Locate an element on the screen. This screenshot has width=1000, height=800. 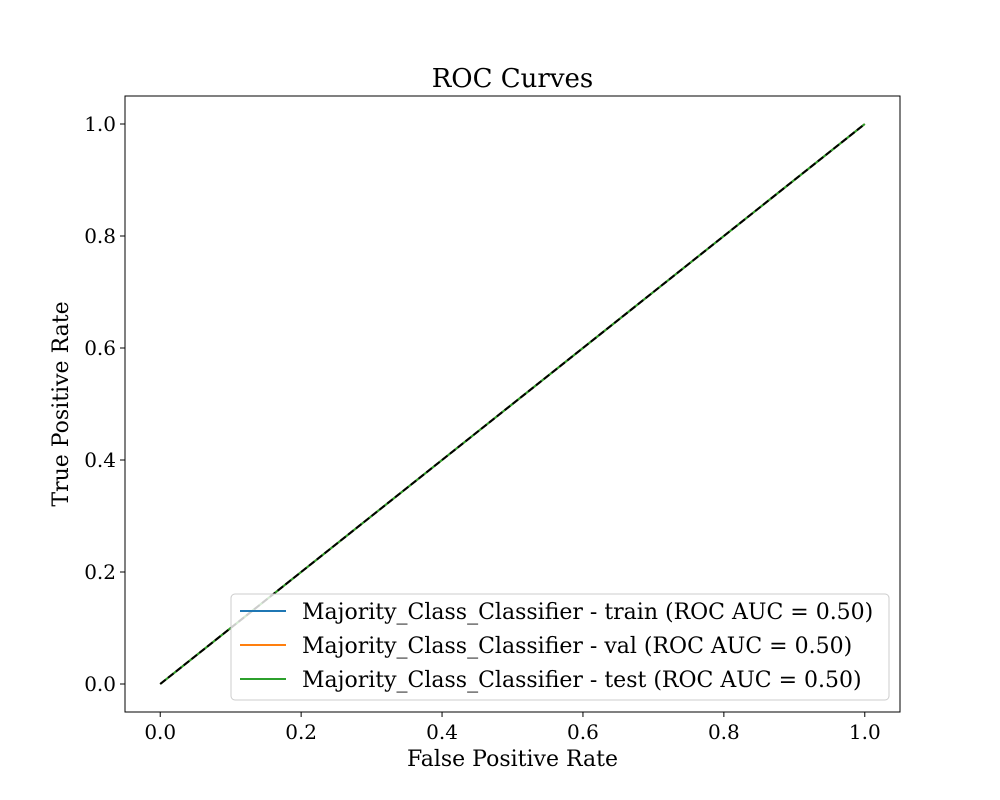
x-tick-label: 0.2 is located at coordinates (301, 732).